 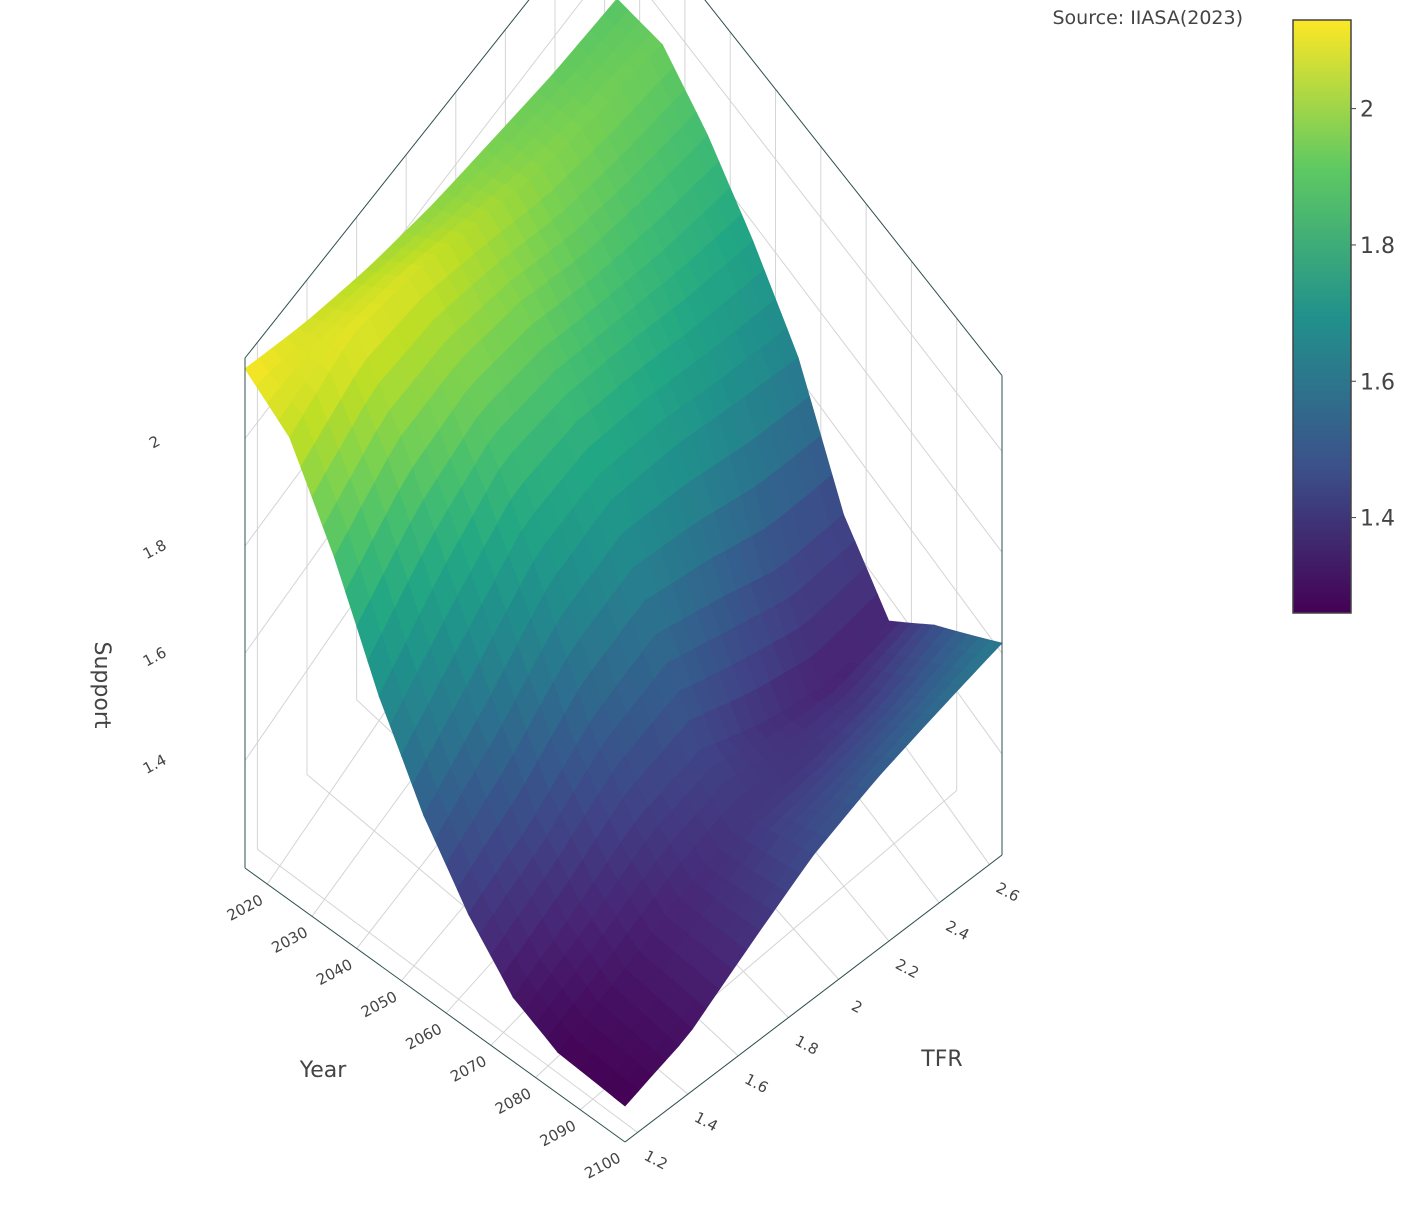 I want to click on x-tick-label: 2070, so click(x=468, y=1069).